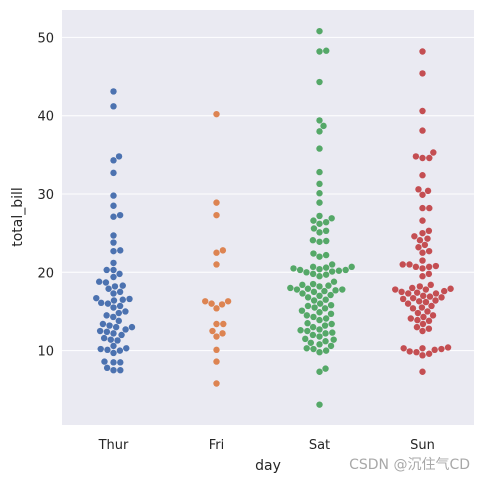 The width and height of the screenshot is (484, 484). What do you see at coordinates (319, 445) in the screenshot?
I see `x-tick-label-sat: Sat` at bounding box center [319, 445].